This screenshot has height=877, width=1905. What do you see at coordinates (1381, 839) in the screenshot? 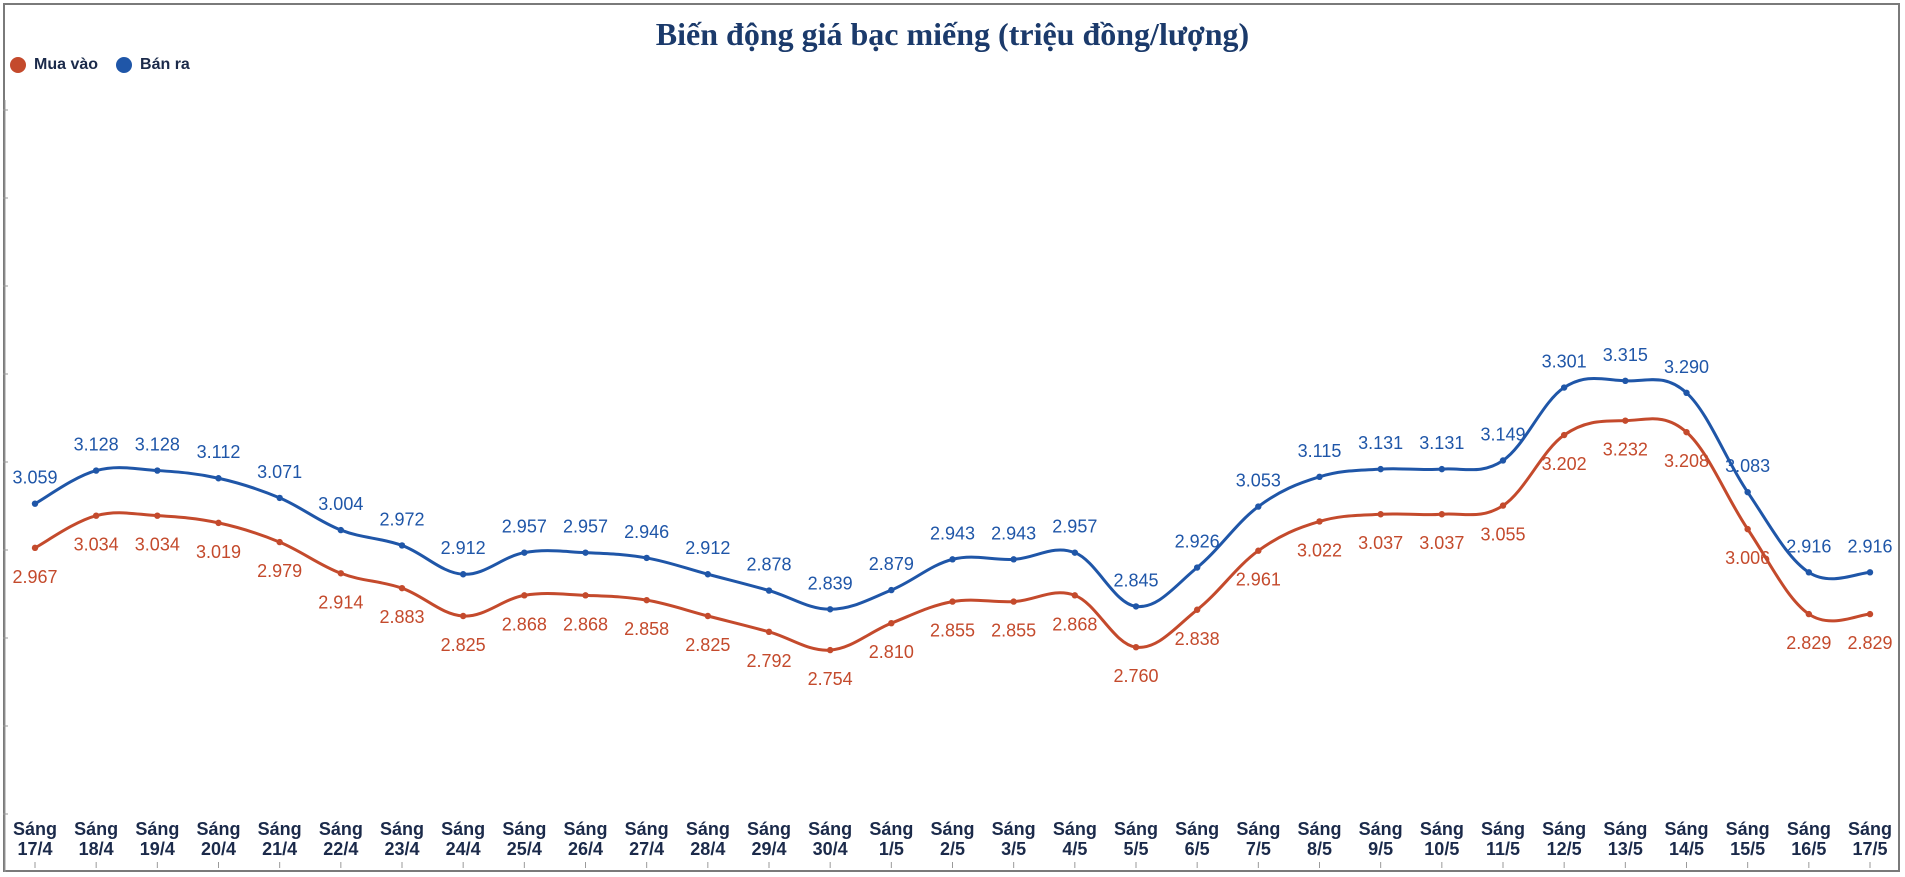
I see `x-tick-label: Sáng 9/5` at bounding box center [1381, 839].